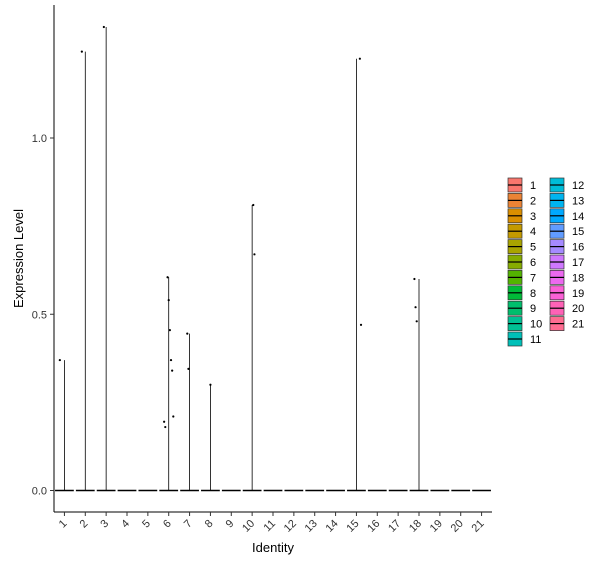 This screenshot has width=600, height=568. What do you see at coordinates (63, 524) in the screenshot?
I see `x-tick-label-1: 1` at bounding box center [63, 524].